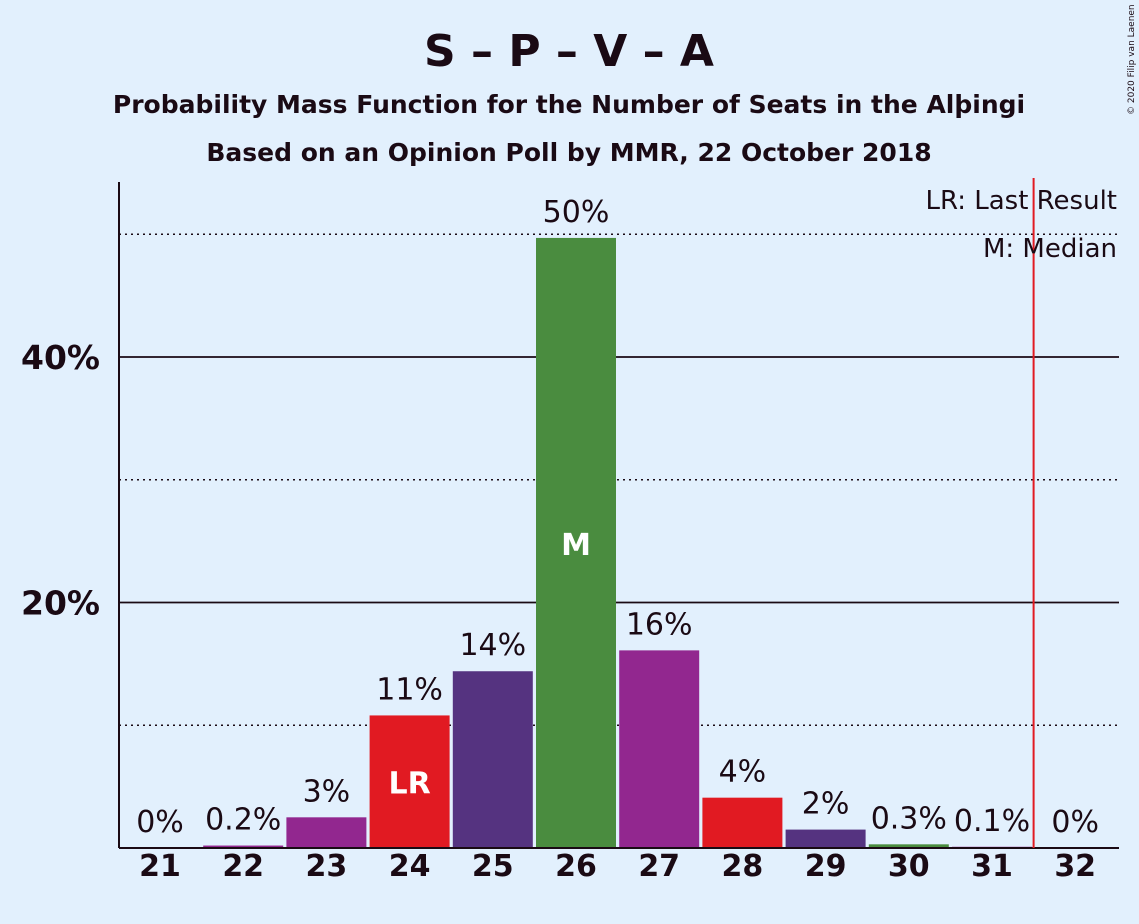  I want to click on x-tick-label: 24, so click(410, 866).